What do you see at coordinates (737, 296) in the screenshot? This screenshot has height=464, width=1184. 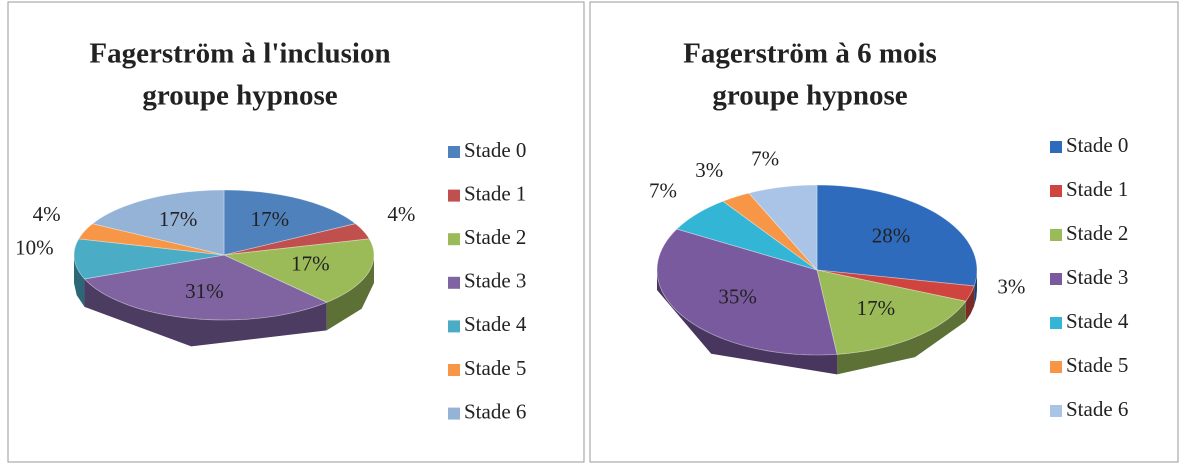 I see `data-label: 35%` at bounding box center [737, 296].